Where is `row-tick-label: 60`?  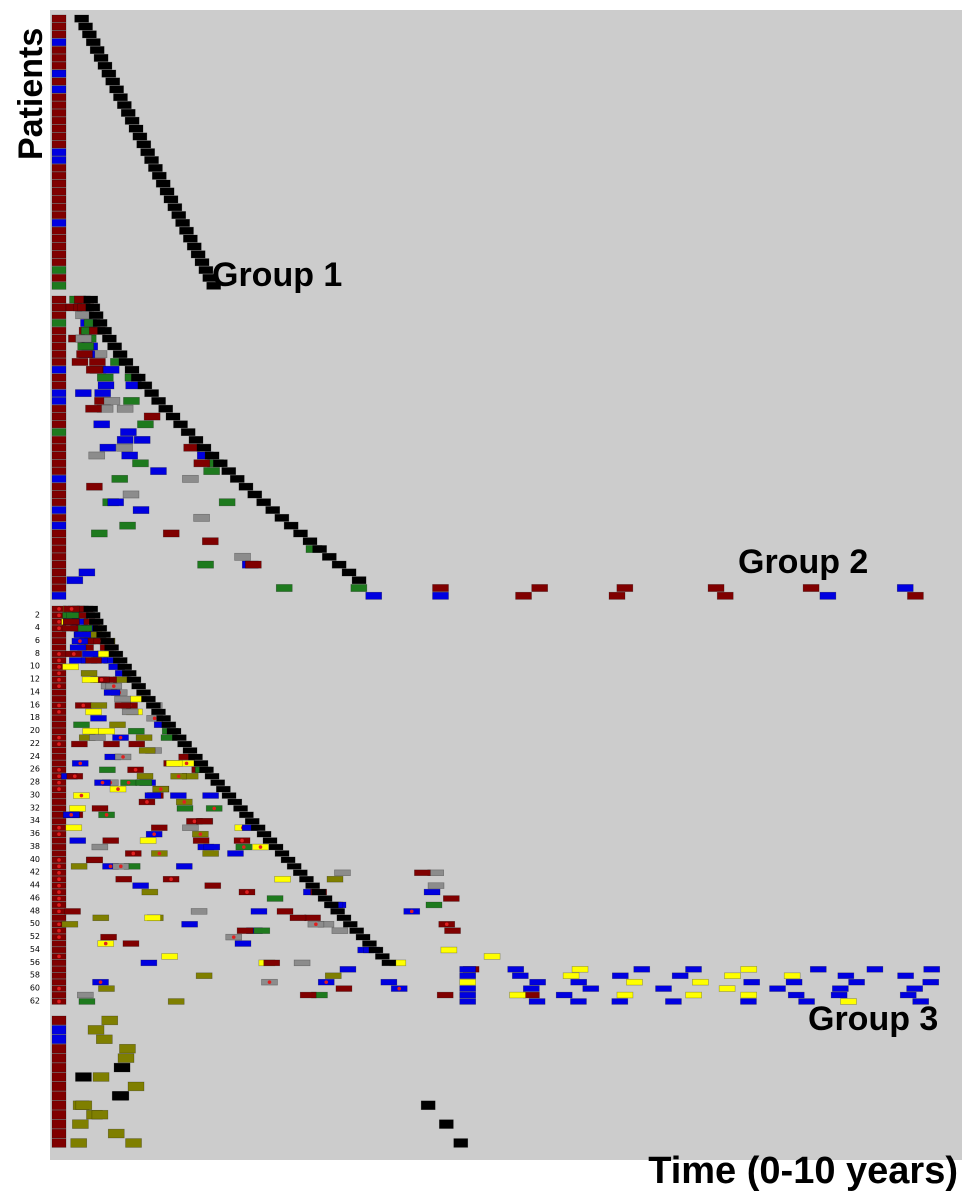 row-tick-label: 60 is located at coordinates (35, 988).